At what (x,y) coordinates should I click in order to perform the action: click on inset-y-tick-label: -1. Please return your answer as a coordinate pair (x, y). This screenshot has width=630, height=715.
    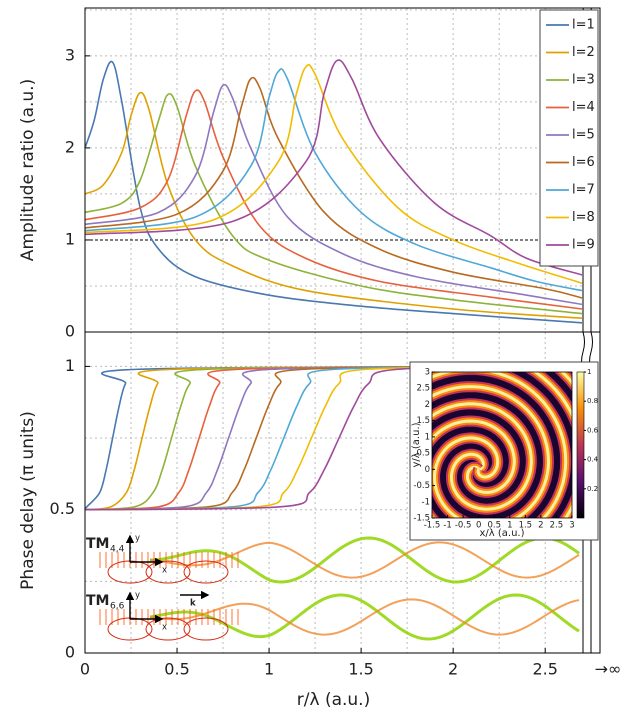
    Looking at the image, I should click on (426, 502).